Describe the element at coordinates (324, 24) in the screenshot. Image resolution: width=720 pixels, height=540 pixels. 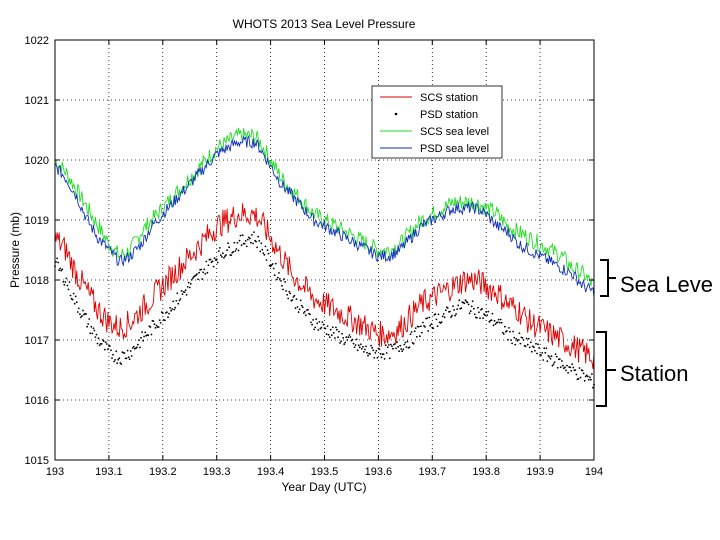
I see `chart-title: WHOTS 2013 Sea Level Pressure` at that location.